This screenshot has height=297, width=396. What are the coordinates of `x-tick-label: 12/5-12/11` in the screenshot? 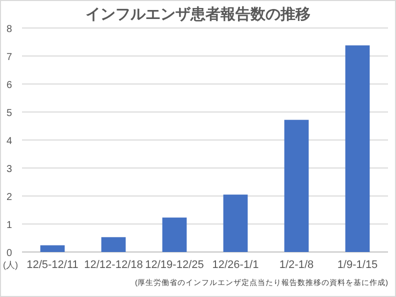 It's located at (52, 265).